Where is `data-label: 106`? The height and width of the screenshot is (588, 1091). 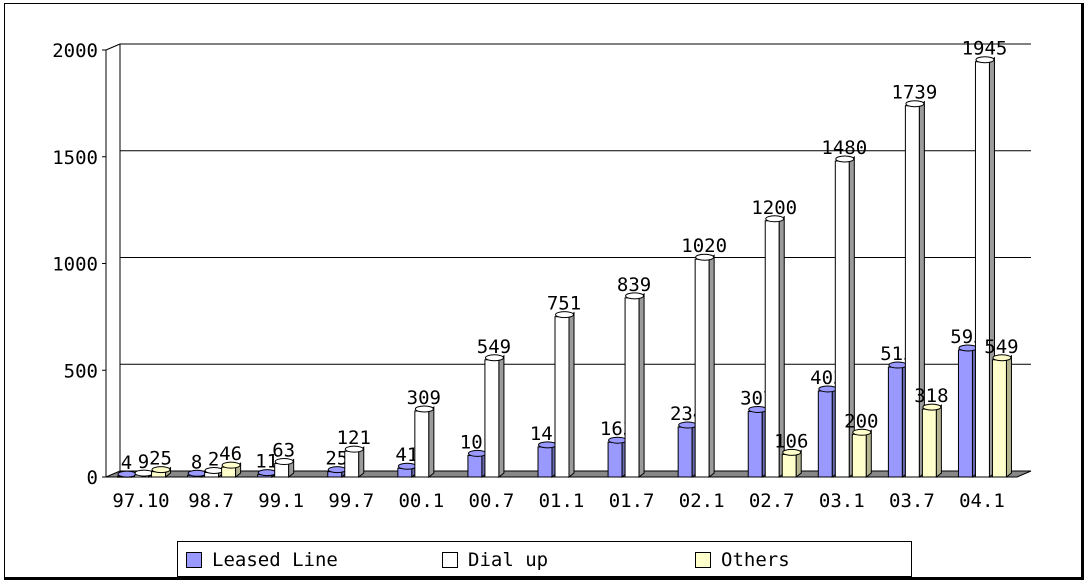
data-label: 106 is located at coordinates (791, 441).